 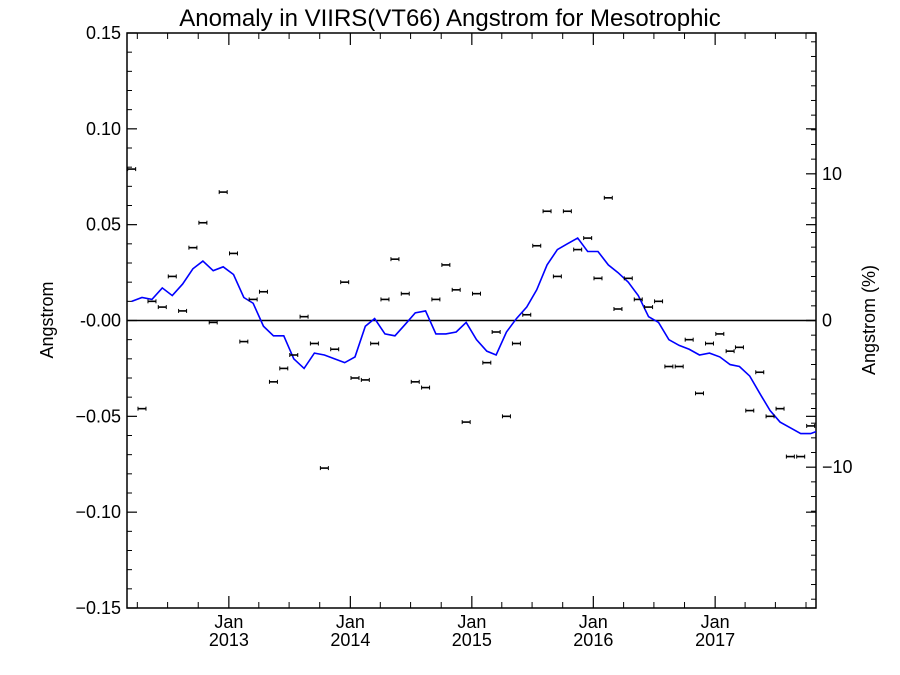 What do you see at coordinates (837, 467) in the screenshot?
I see `y2-tick-label: −10` at bounding box center [837, 467].